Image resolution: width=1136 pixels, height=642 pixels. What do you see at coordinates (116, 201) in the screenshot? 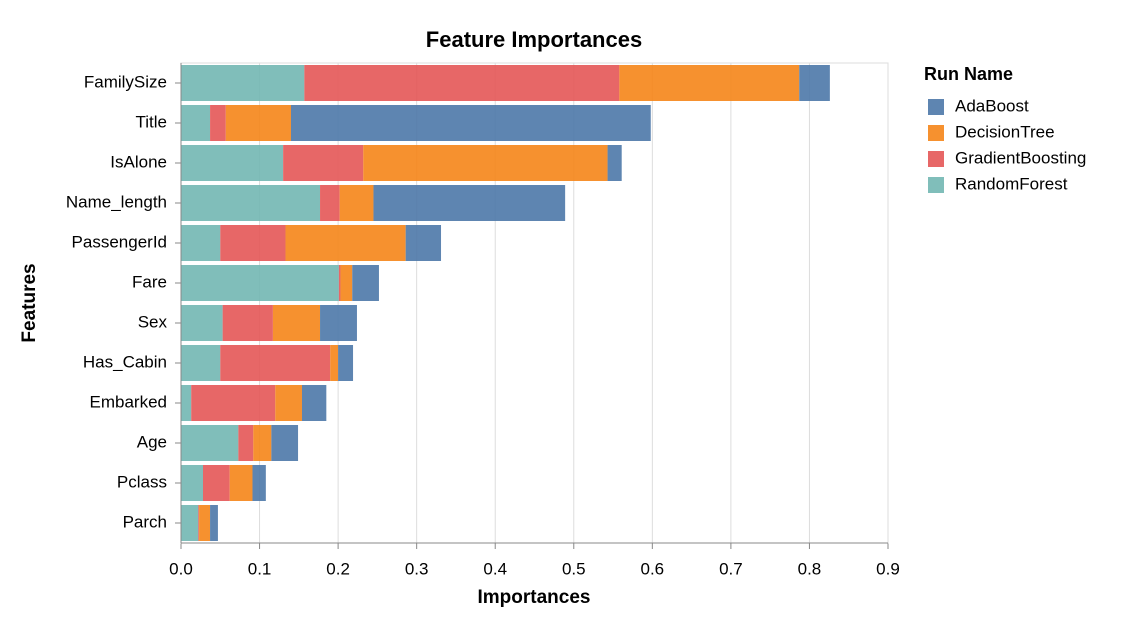
I see `y-tick-label: Name_length` at bounding box center [116, 201].